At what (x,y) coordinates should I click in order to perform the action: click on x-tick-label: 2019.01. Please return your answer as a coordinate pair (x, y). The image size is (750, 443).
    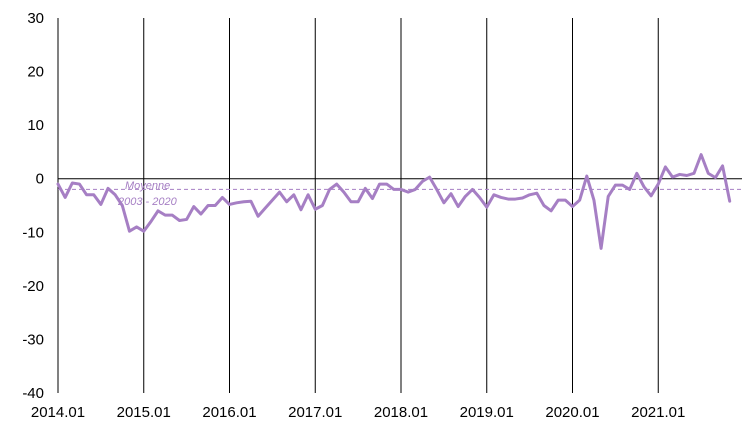
    Looking at the image, I should click on (487, 412).